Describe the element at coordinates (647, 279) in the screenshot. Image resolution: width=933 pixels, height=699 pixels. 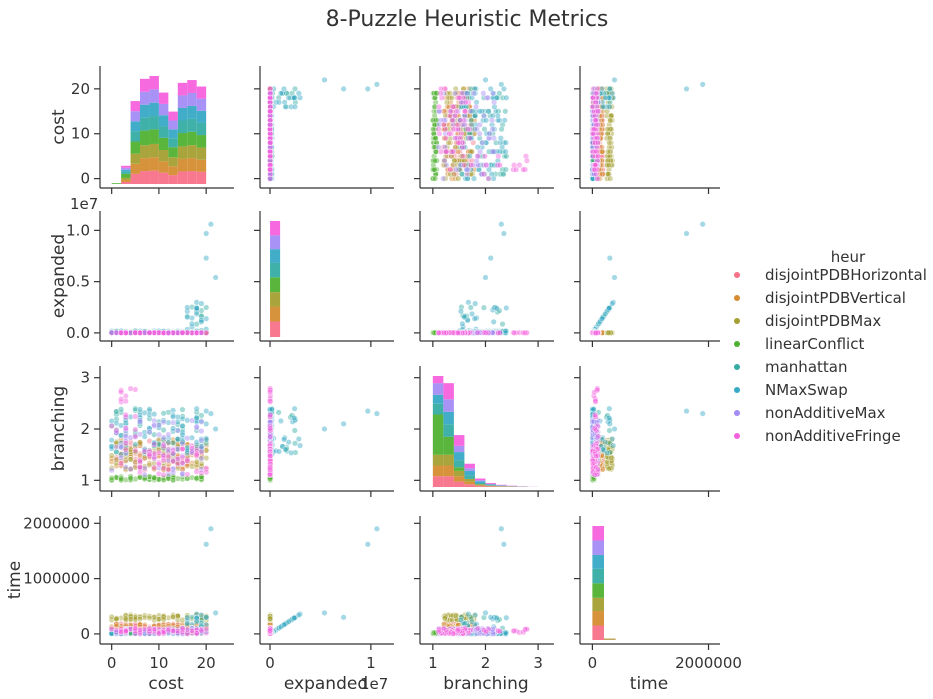
I see `panel-expanded-vs-time` at that location.